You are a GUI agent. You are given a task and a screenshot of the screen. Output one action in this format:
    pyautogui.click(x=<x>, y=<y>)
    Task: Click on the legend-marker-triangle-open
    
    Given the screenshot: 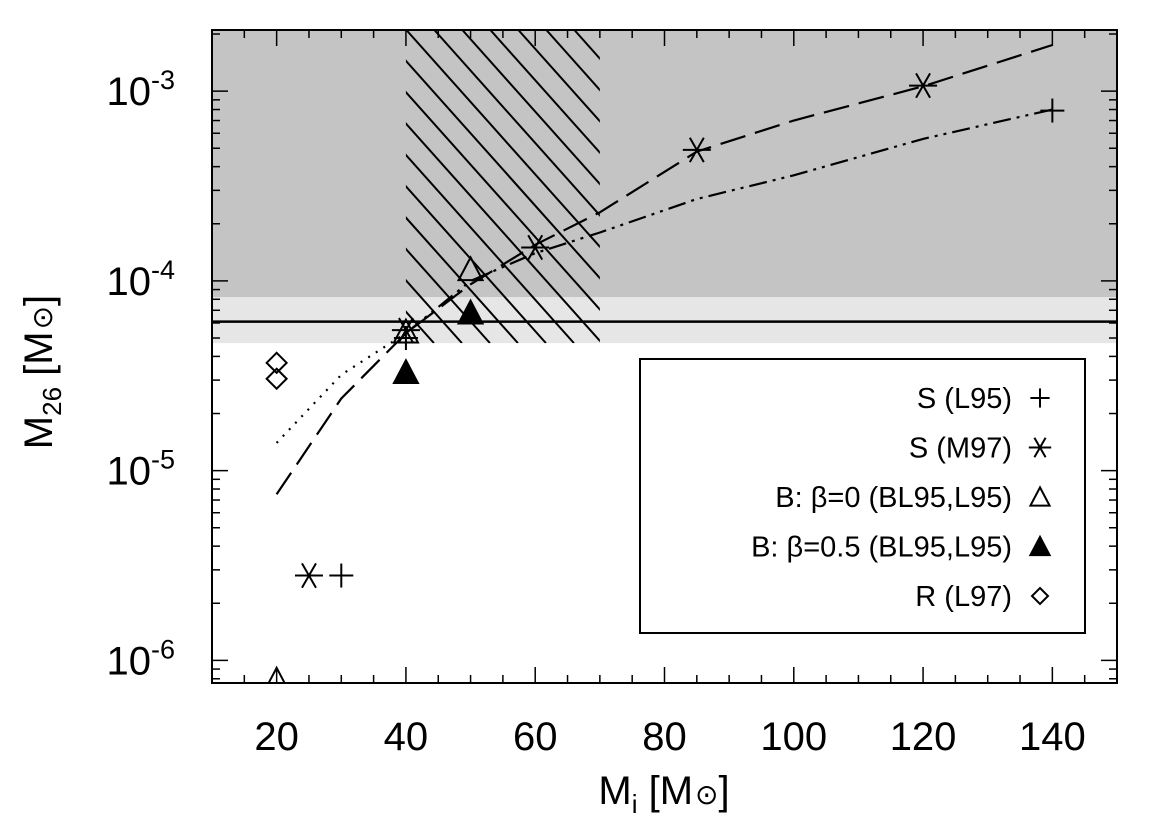 What is the action you would take?
    pyautogui.click(x=1040, y=496)
    